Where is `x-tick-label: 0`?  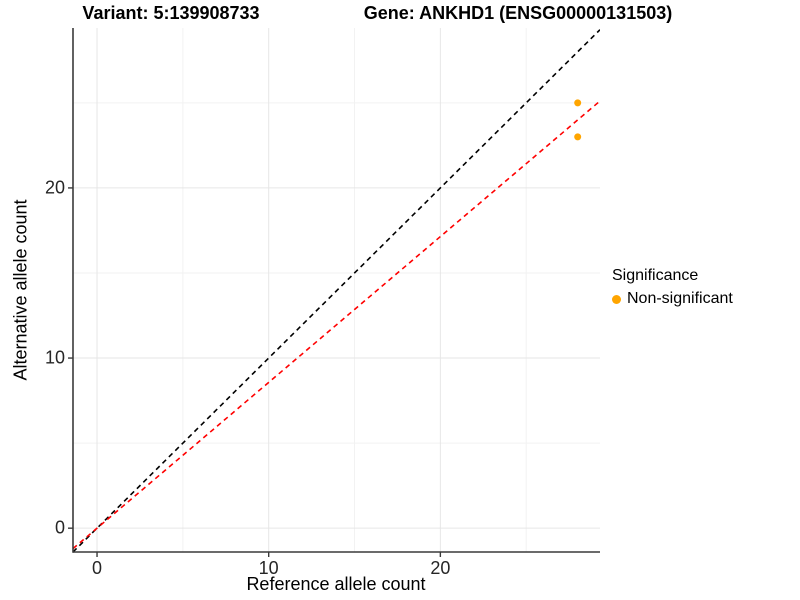
x-tick-label: 0 is located at coordinates (97, 568).